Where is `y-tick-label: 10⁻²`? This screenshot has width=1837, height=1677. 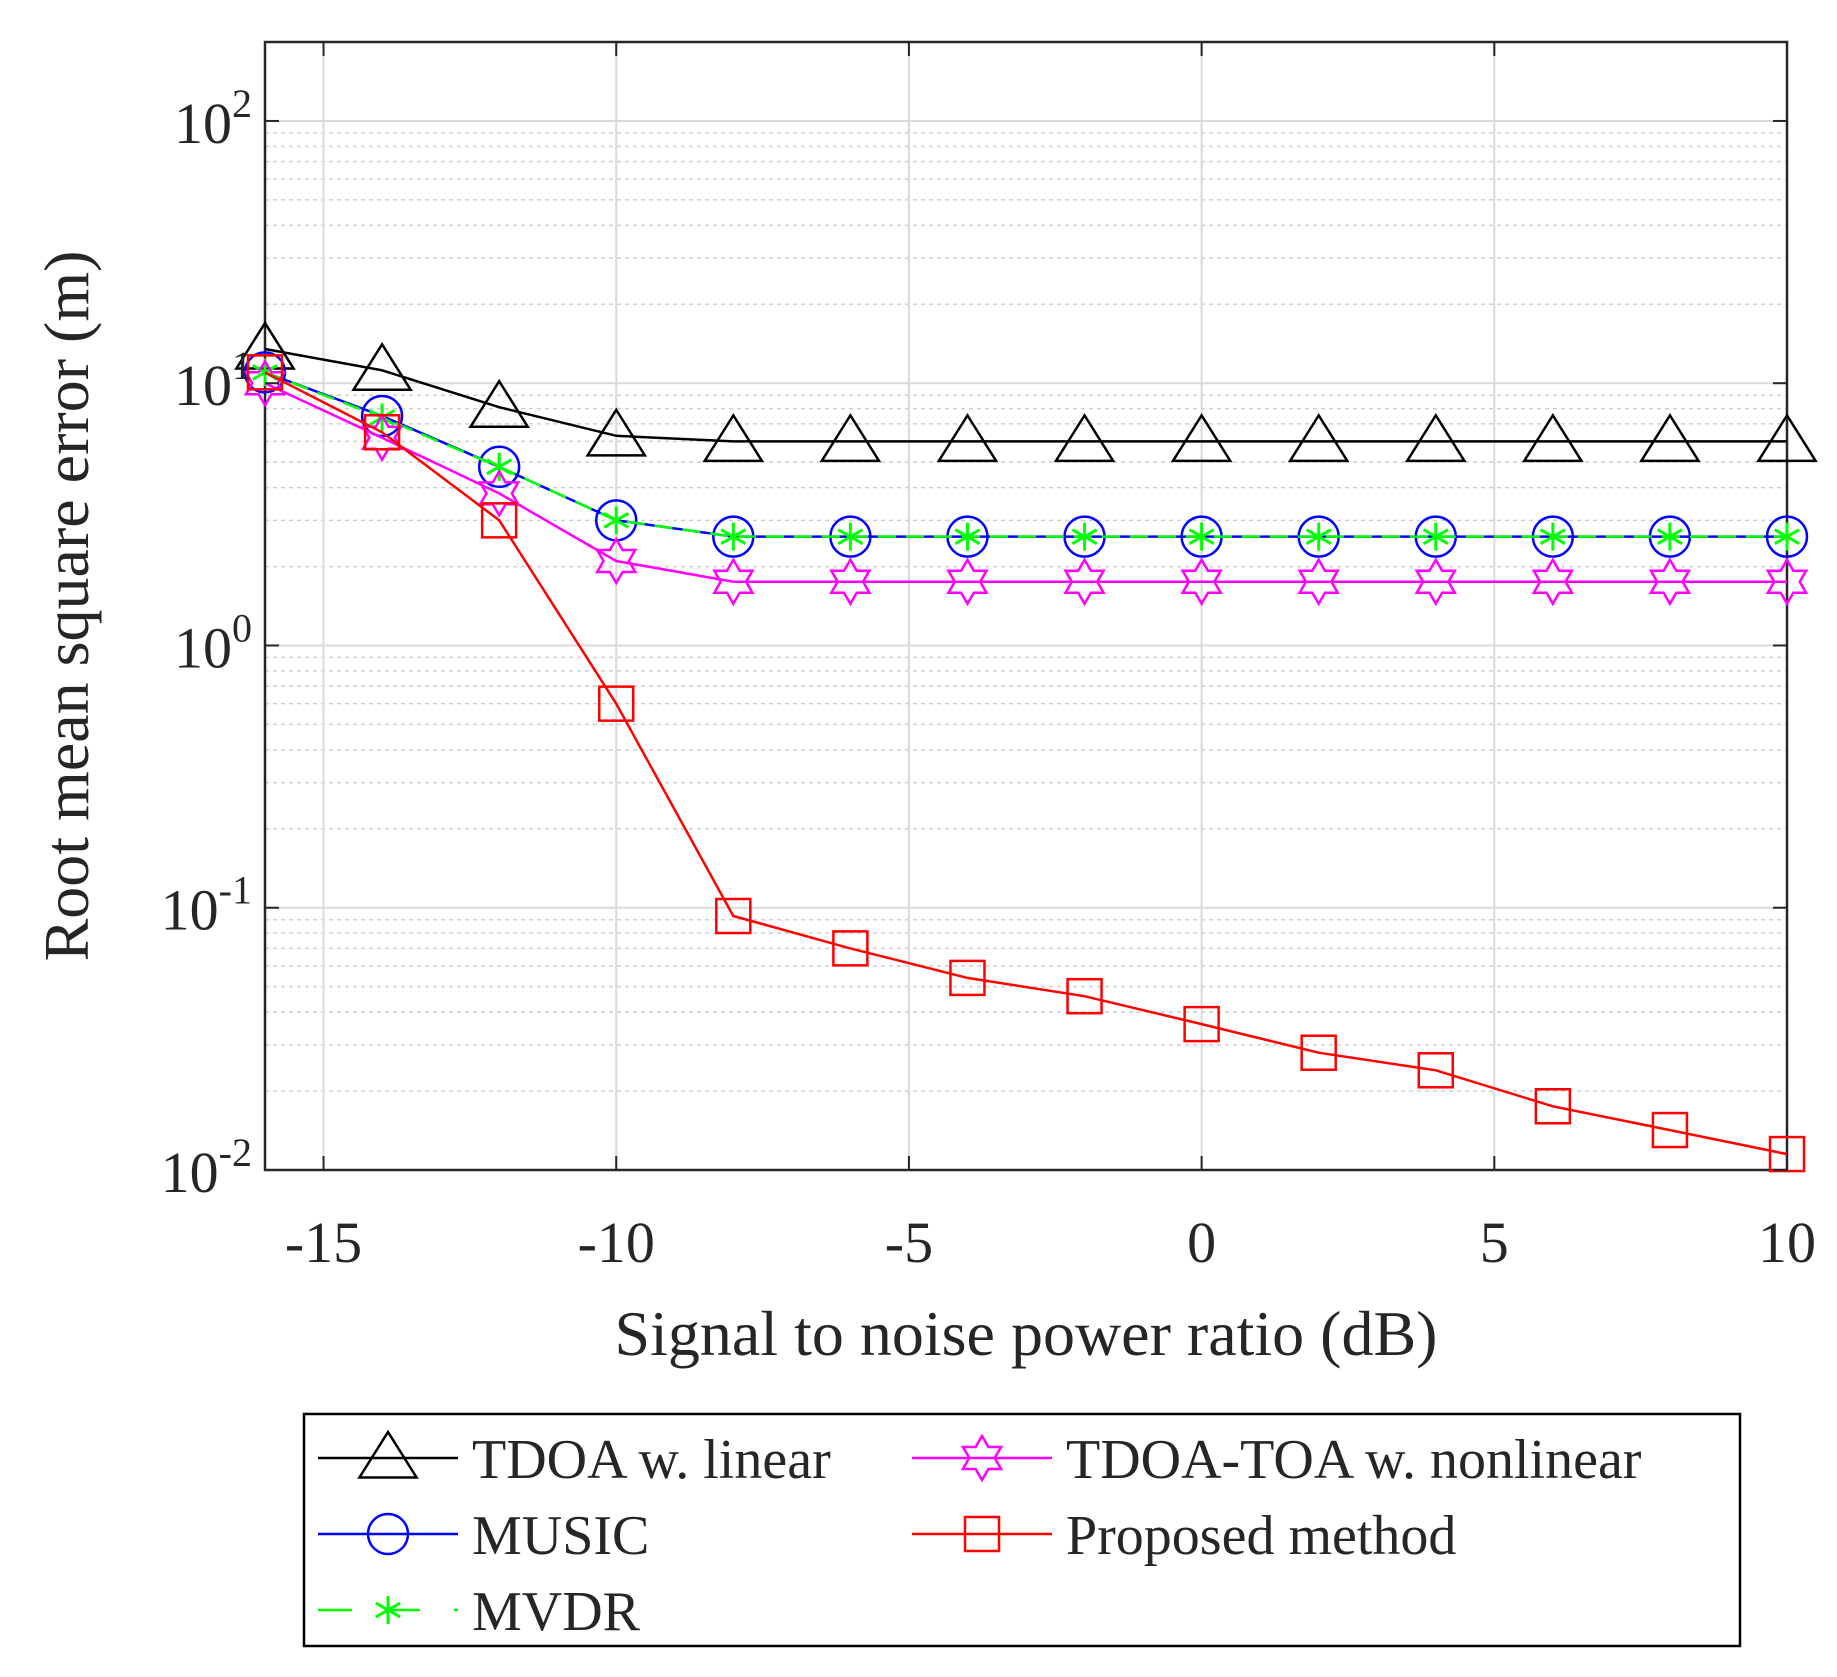
y-tick-label: 10⁻² is located at coordinates (206, 1167).